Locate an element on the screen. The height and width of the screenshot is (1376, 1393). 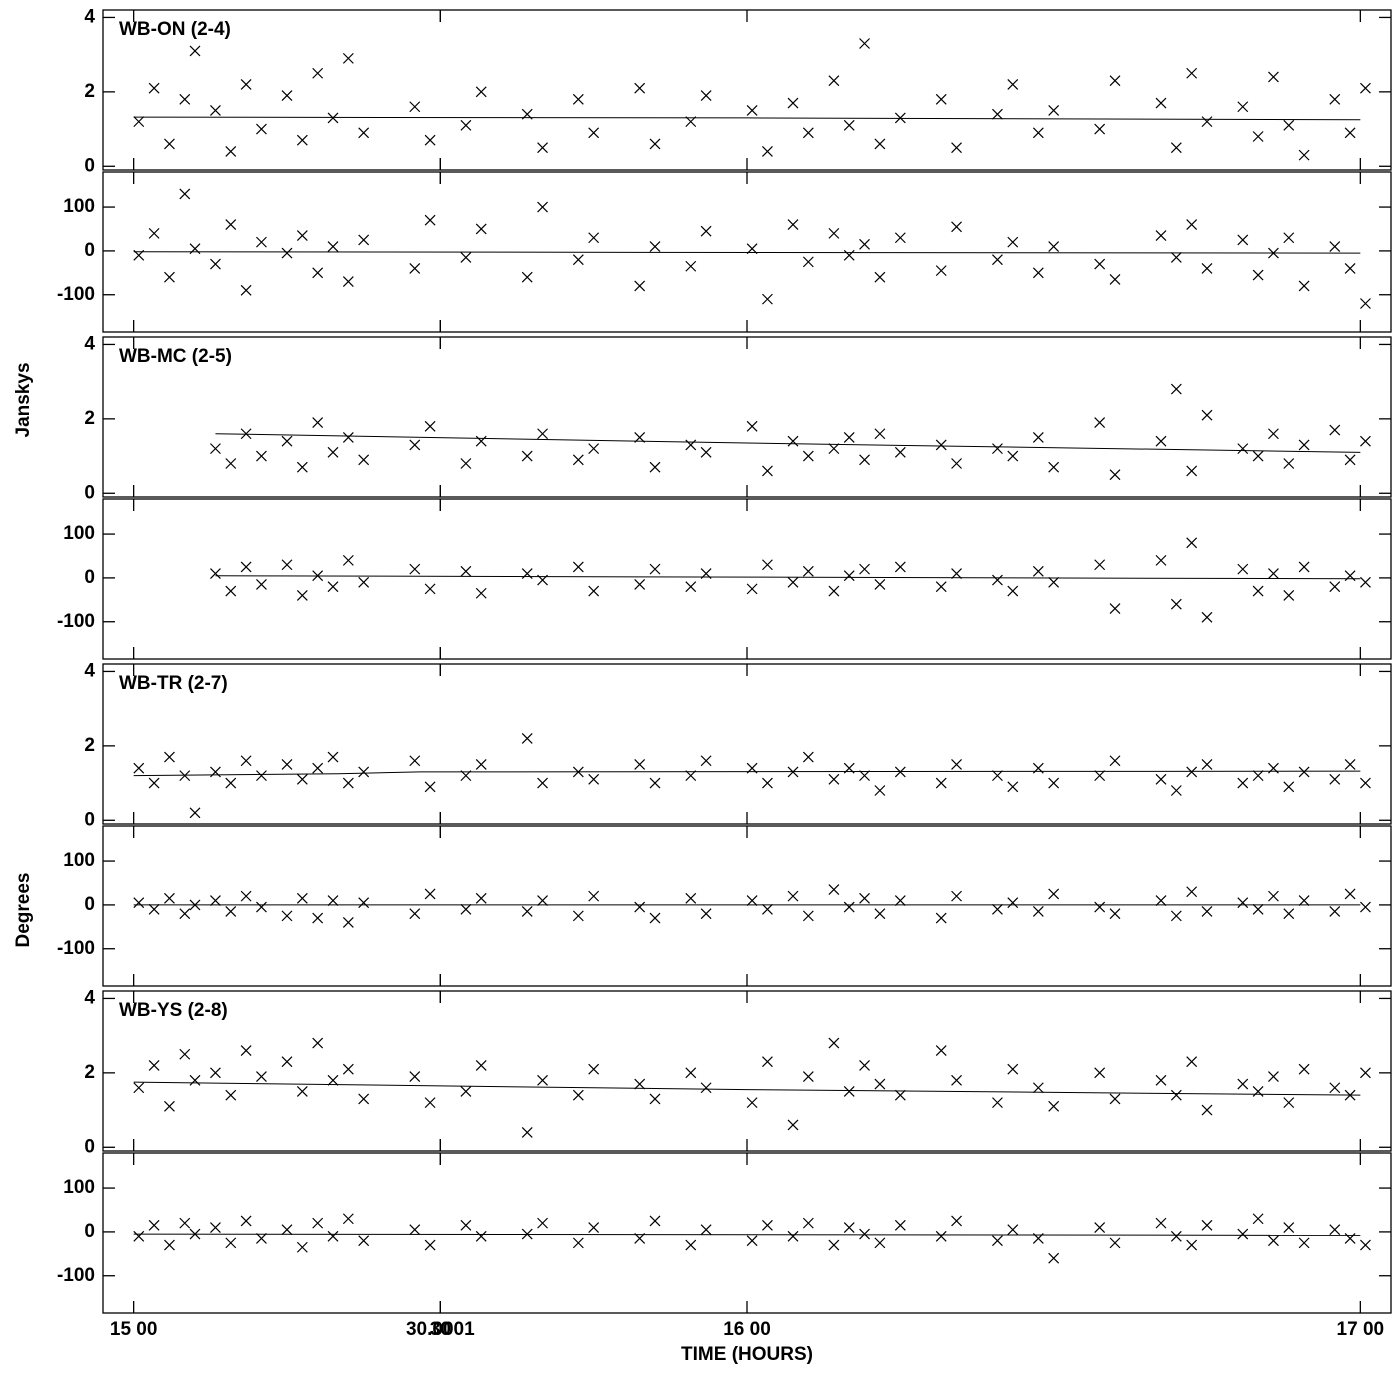
y-tick-label: 4 is located at coordinates (89, 16).